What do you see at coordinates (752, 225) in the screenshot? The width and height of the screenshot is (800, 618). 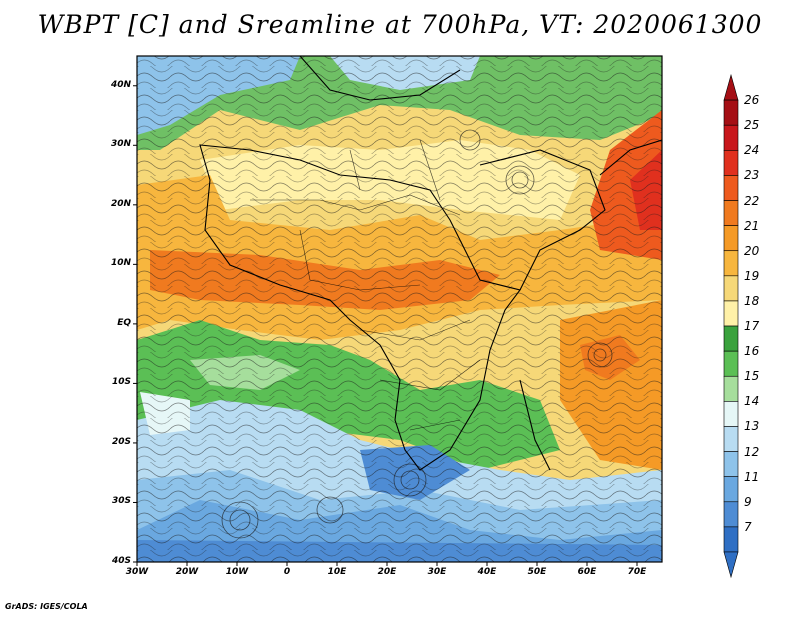 I see `colorbar-label: 21` at bounding box center [752, 225].